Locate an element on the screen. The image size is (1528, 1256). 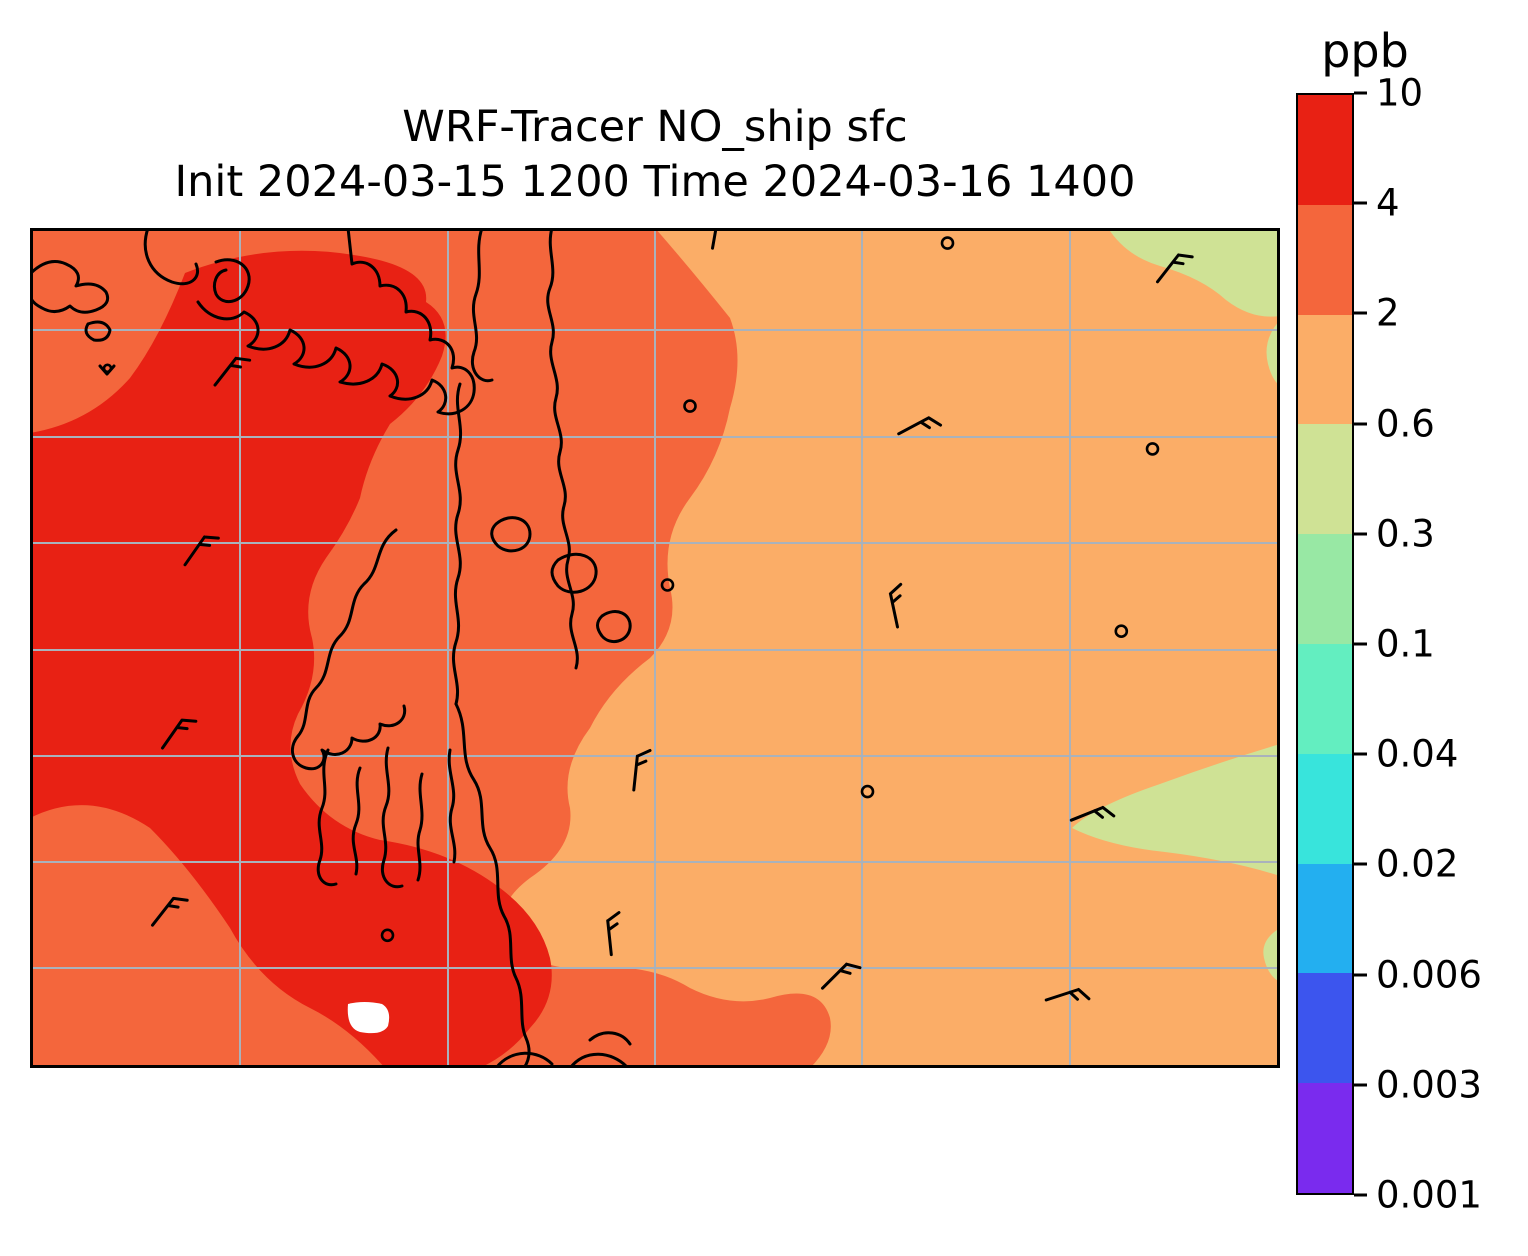
contour-region-0p3-0p6-ne is located at coordinates (1194, 272).